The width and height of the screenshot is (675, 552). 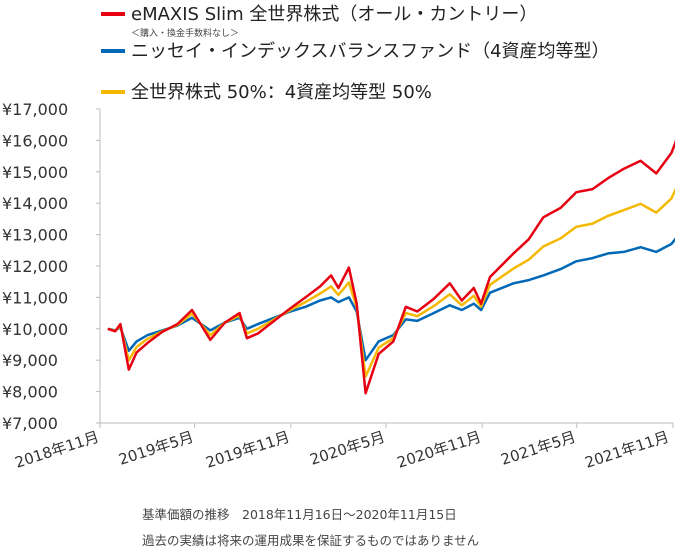 I want to click on x-tick-label: 2019年5月, so click(x=155, y=448).